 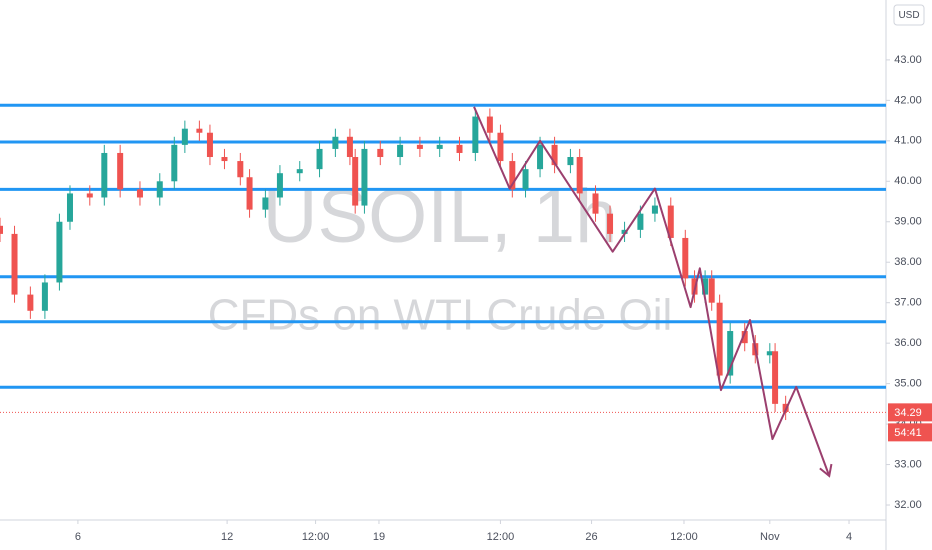 I want to click on symbol-watermark: USOIL, 1h, so click(x=440, y=216).